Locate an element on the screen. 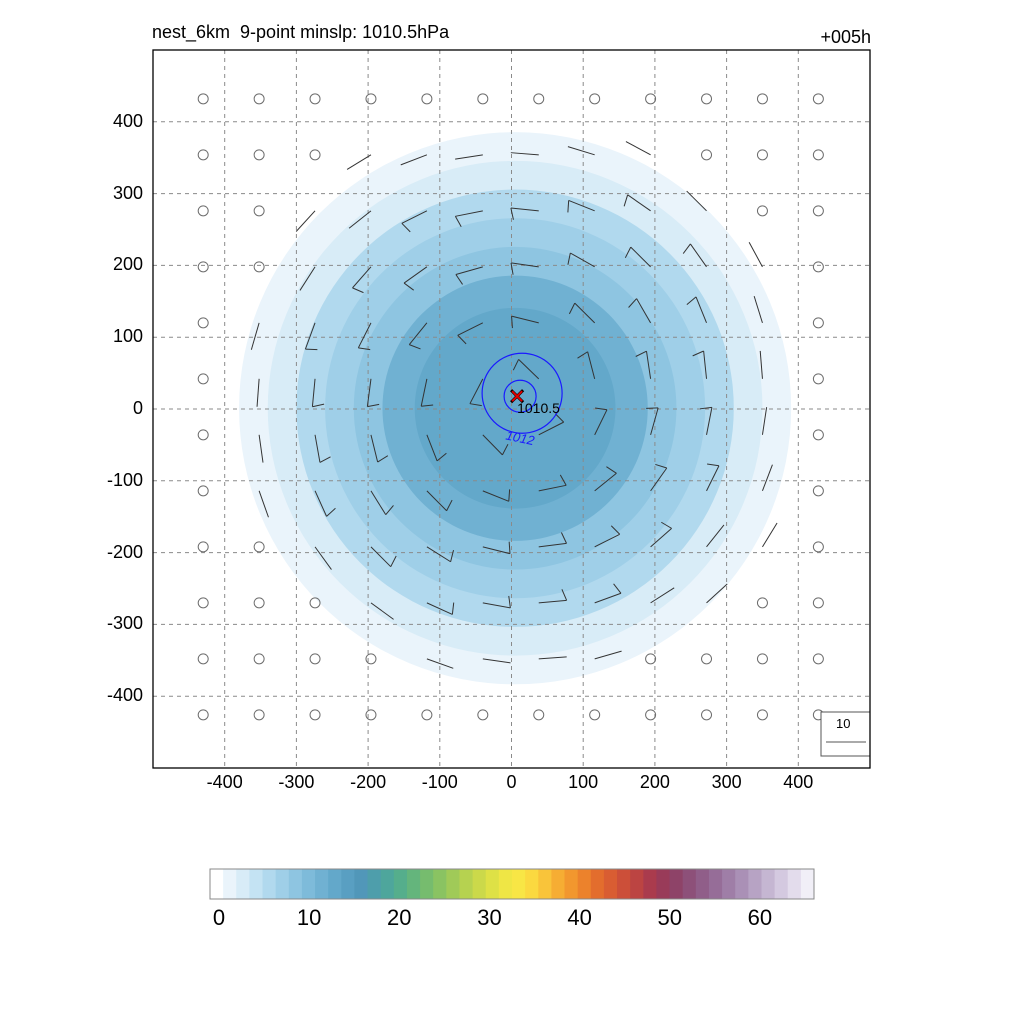 This screenshot has height=1024, width=1024. colorbar-frame is located at coordinates (512, 884).